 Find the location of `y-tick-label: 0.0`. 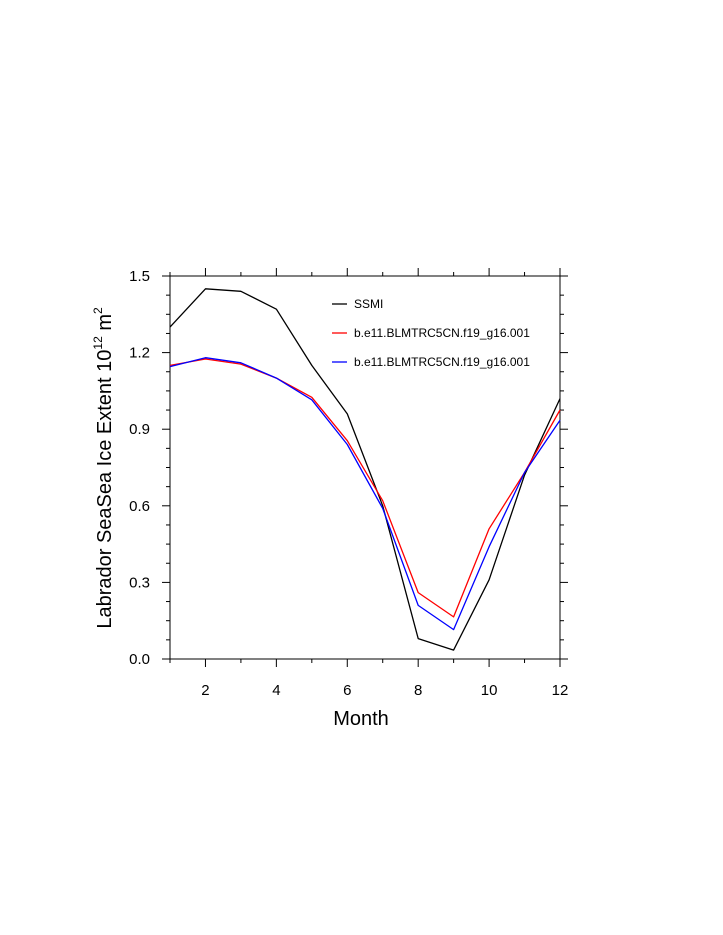

y-tick-label: 0.0 is located at coordinates (139, 659).